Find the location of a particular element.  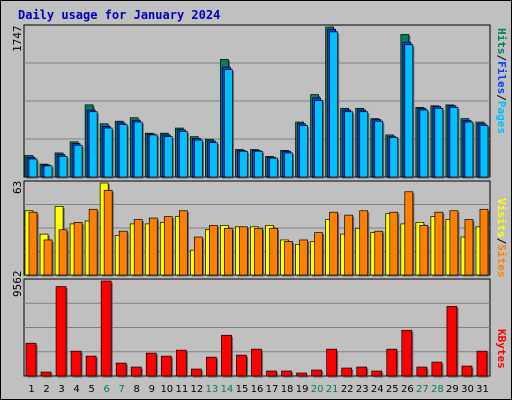

x-tick-label: 15 is located at coordinates (242, 389).